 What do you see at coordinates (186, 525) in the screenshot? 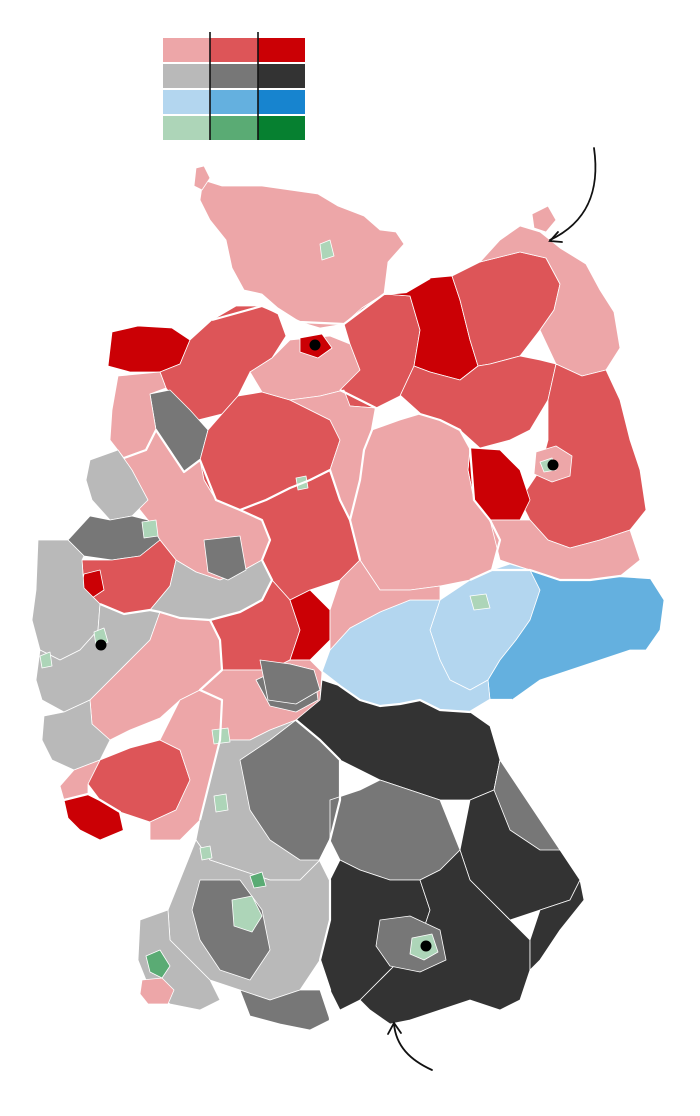
I see `border-nrw` at bounding box center [186, 525].